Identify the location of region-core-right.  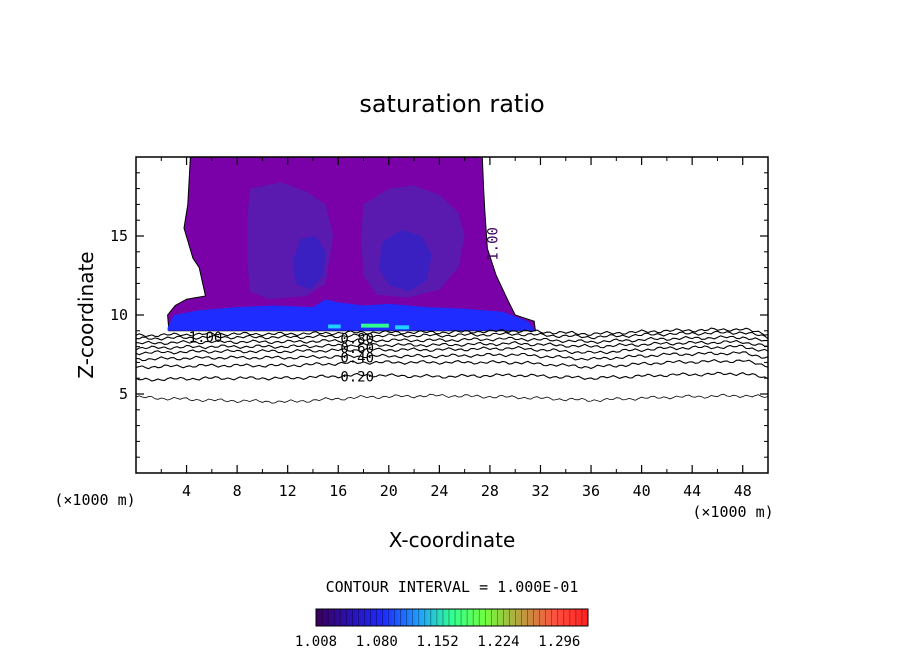
(405, 260).